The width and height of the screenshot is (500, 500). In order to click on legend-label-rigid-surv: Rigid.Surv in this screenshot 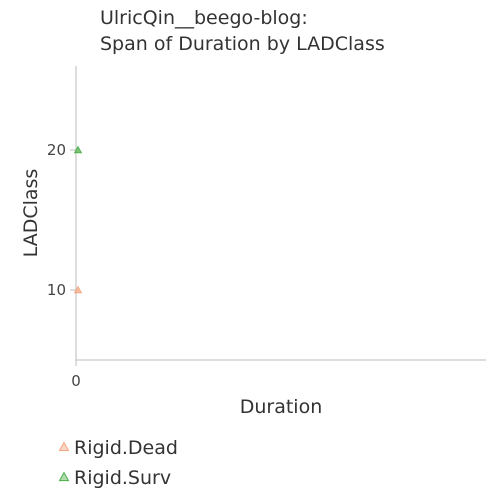, I will do `click(122, 478)`.